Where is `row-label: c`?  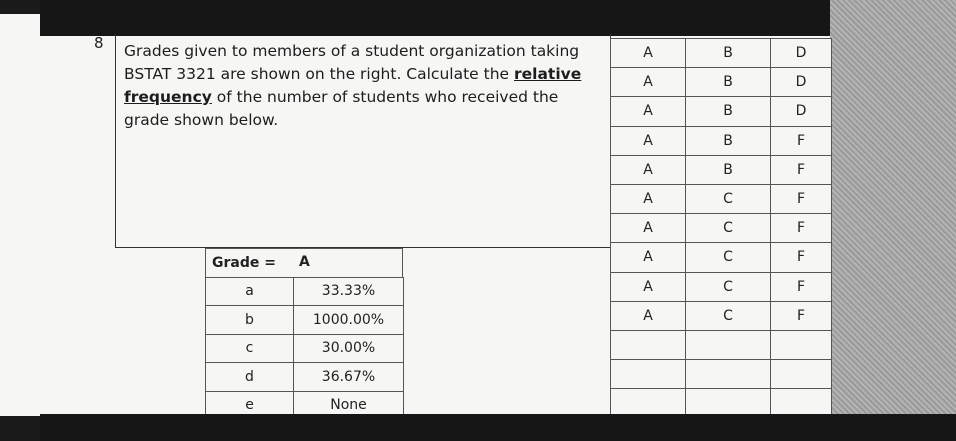 row-label: c is located at coordinates (249, 348).